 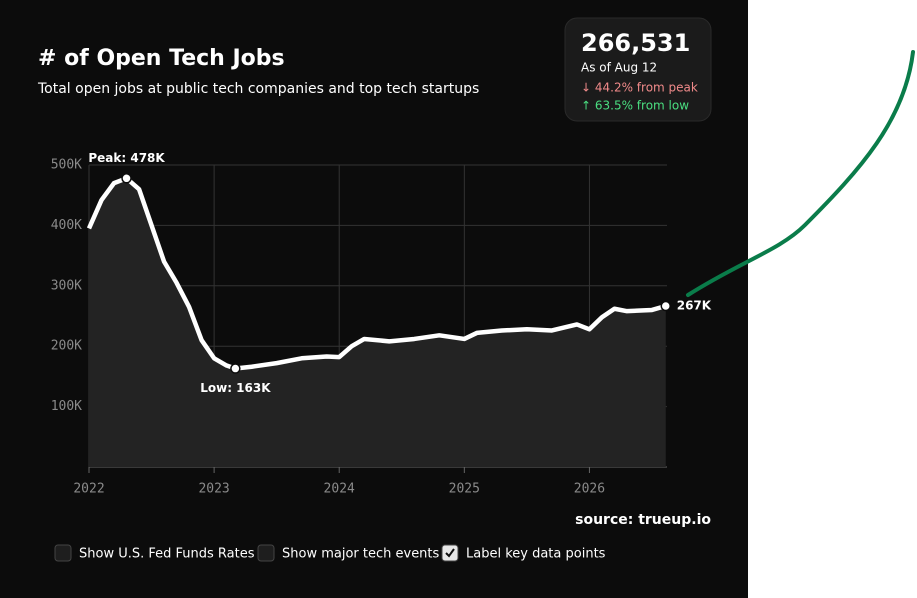 I want to click on last-label: 267K, so click(x=694, y=306).